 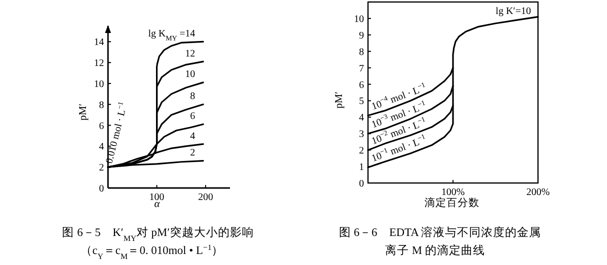 What do you see at coordinates (453, 192) in the screenshot?
I see `x-tick-label: 100%` at bounding box center [453, 192].